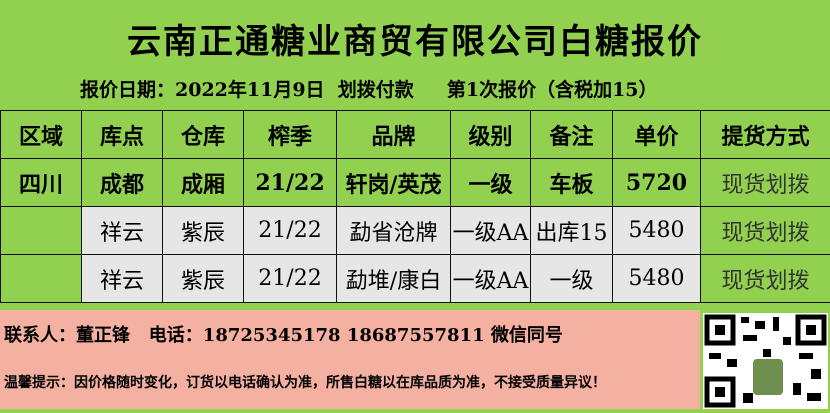 The height and width of the screenshot is (413, 830). Describe the element at coordinates (572, 231) in the screenshot. I see `cell: 出库15` at that location.